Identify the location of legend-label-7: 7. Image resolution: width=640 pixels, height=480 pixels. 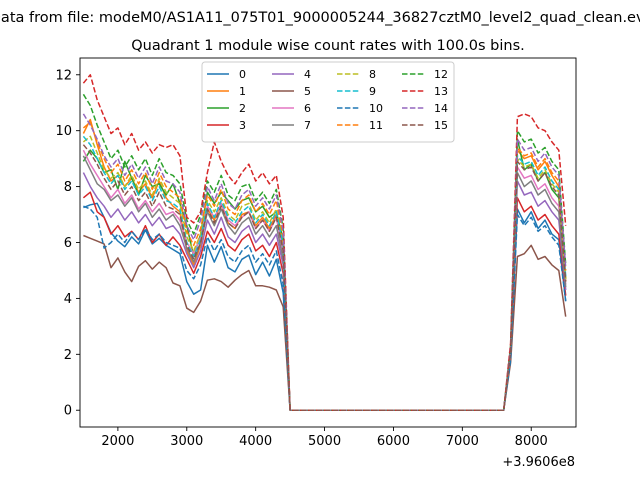
(307, 125).